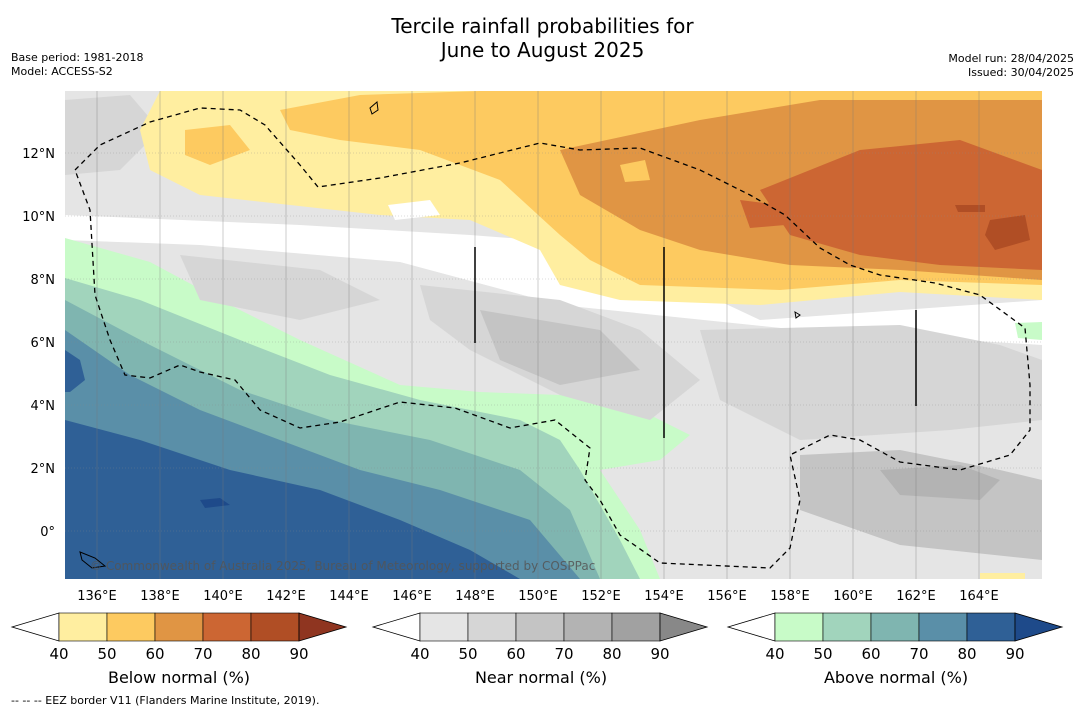  Describe the element at coordinates (43, 406) in the screenshot. I see `lat-label: 4°N` at that location.